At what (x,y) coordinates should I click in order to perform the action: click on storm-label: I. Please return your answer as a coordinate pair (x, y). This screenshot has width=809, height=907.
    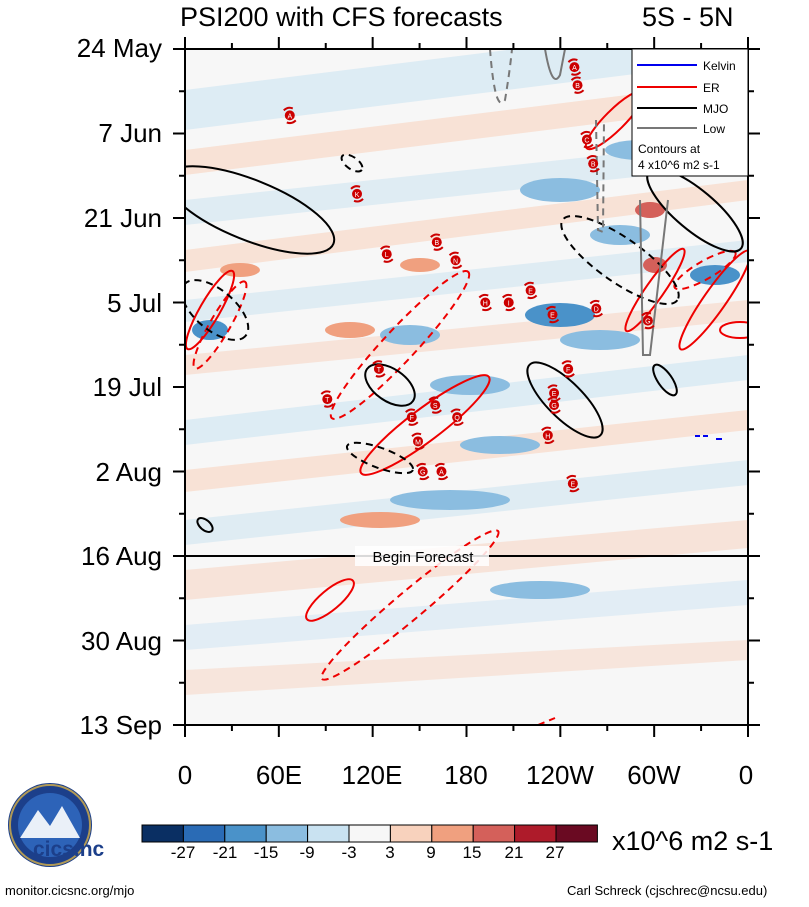
    Looking at the image, I should click on (509, 304).